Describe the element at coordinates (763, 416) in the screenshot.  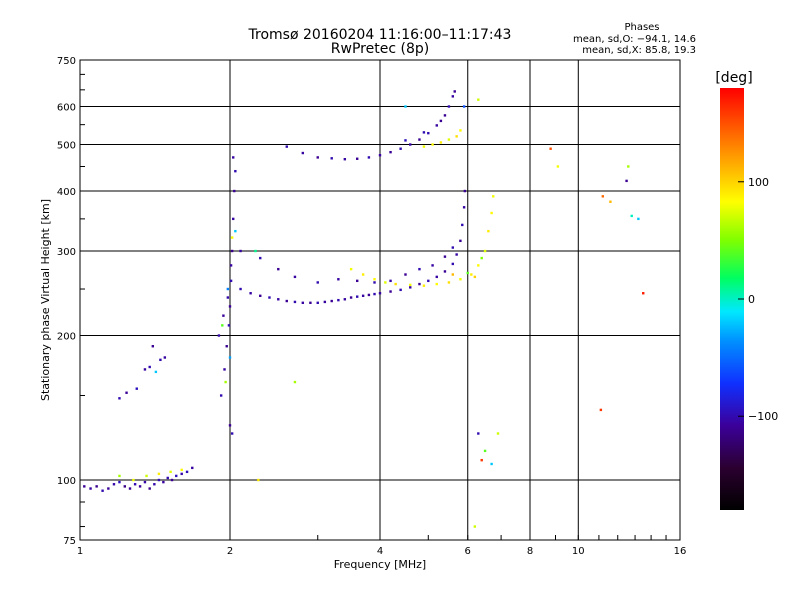
I see `colorbar-tick-label: −100` at that location.